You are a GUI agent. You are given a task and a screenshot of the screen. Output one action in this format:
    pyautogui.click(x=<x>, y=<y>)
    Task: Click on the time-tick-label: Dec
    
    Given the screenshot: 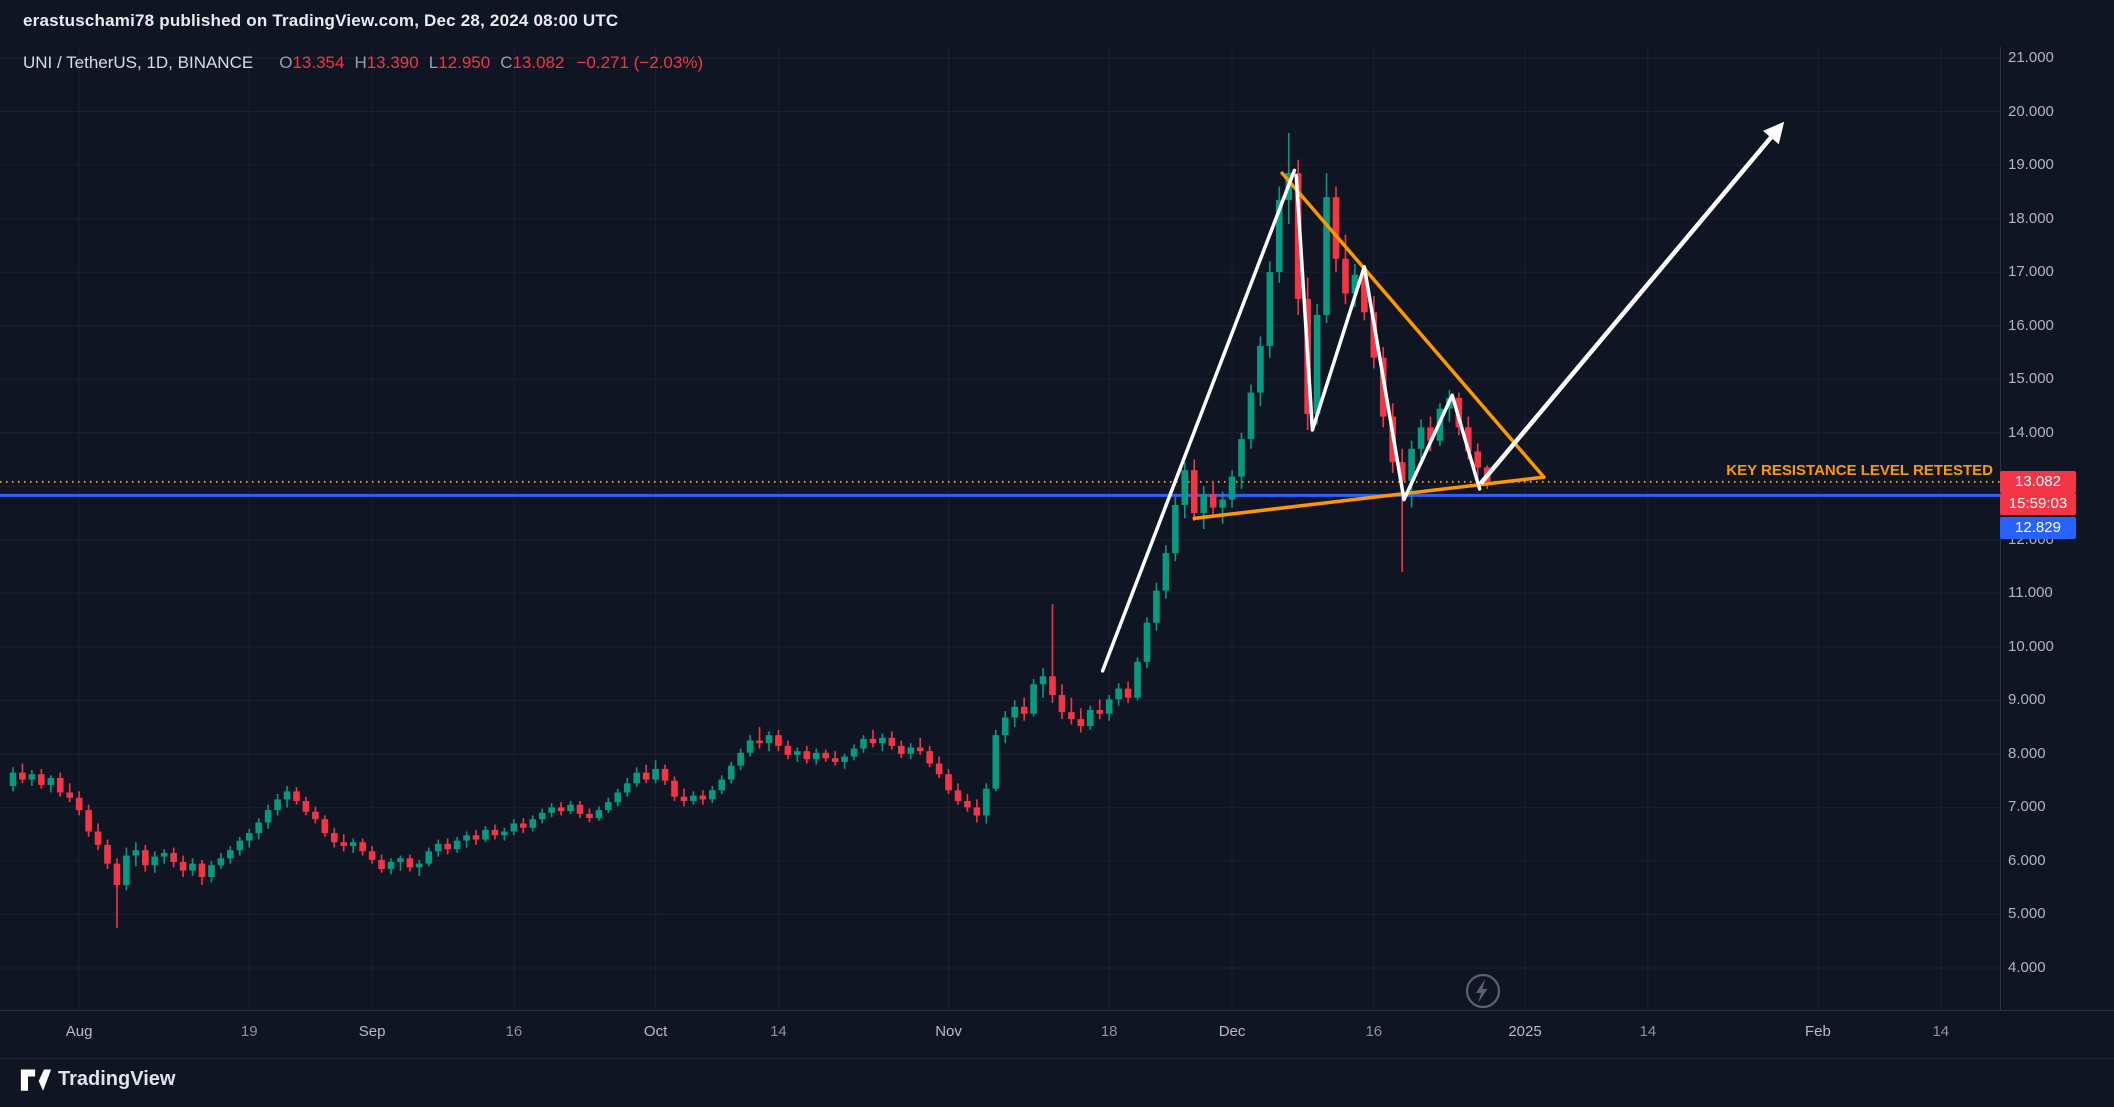 What is the action you would take?
    pyautogui.click(x=1232, y=1031)
    